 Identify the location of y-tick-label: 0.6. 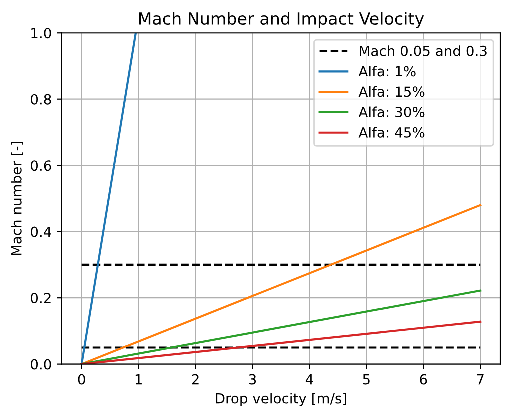
(41, 166).